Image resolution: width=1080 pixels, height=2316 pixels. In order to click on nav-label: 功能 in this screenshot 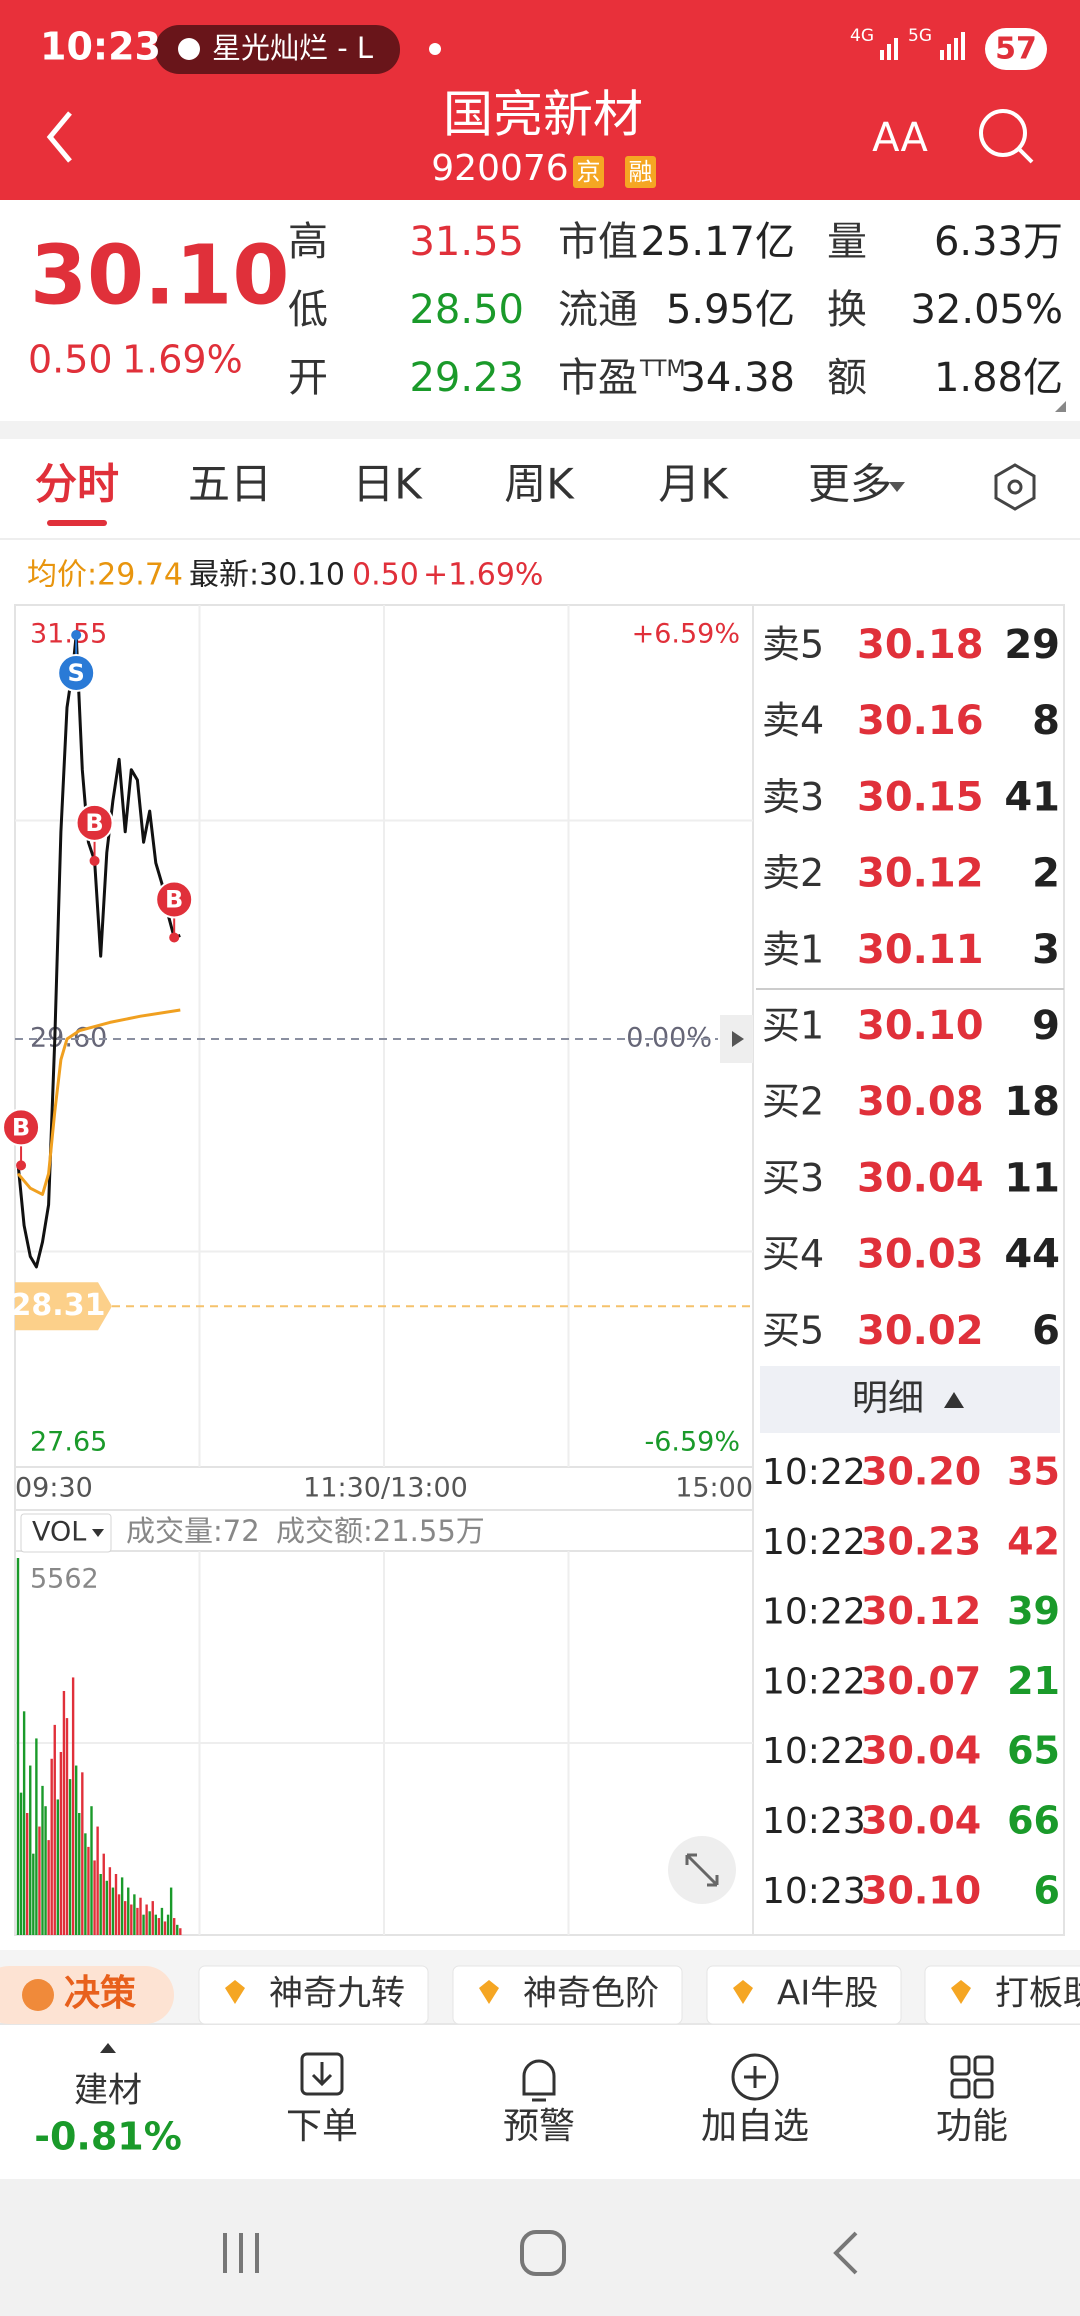, I will do `click(972, 2126)`.